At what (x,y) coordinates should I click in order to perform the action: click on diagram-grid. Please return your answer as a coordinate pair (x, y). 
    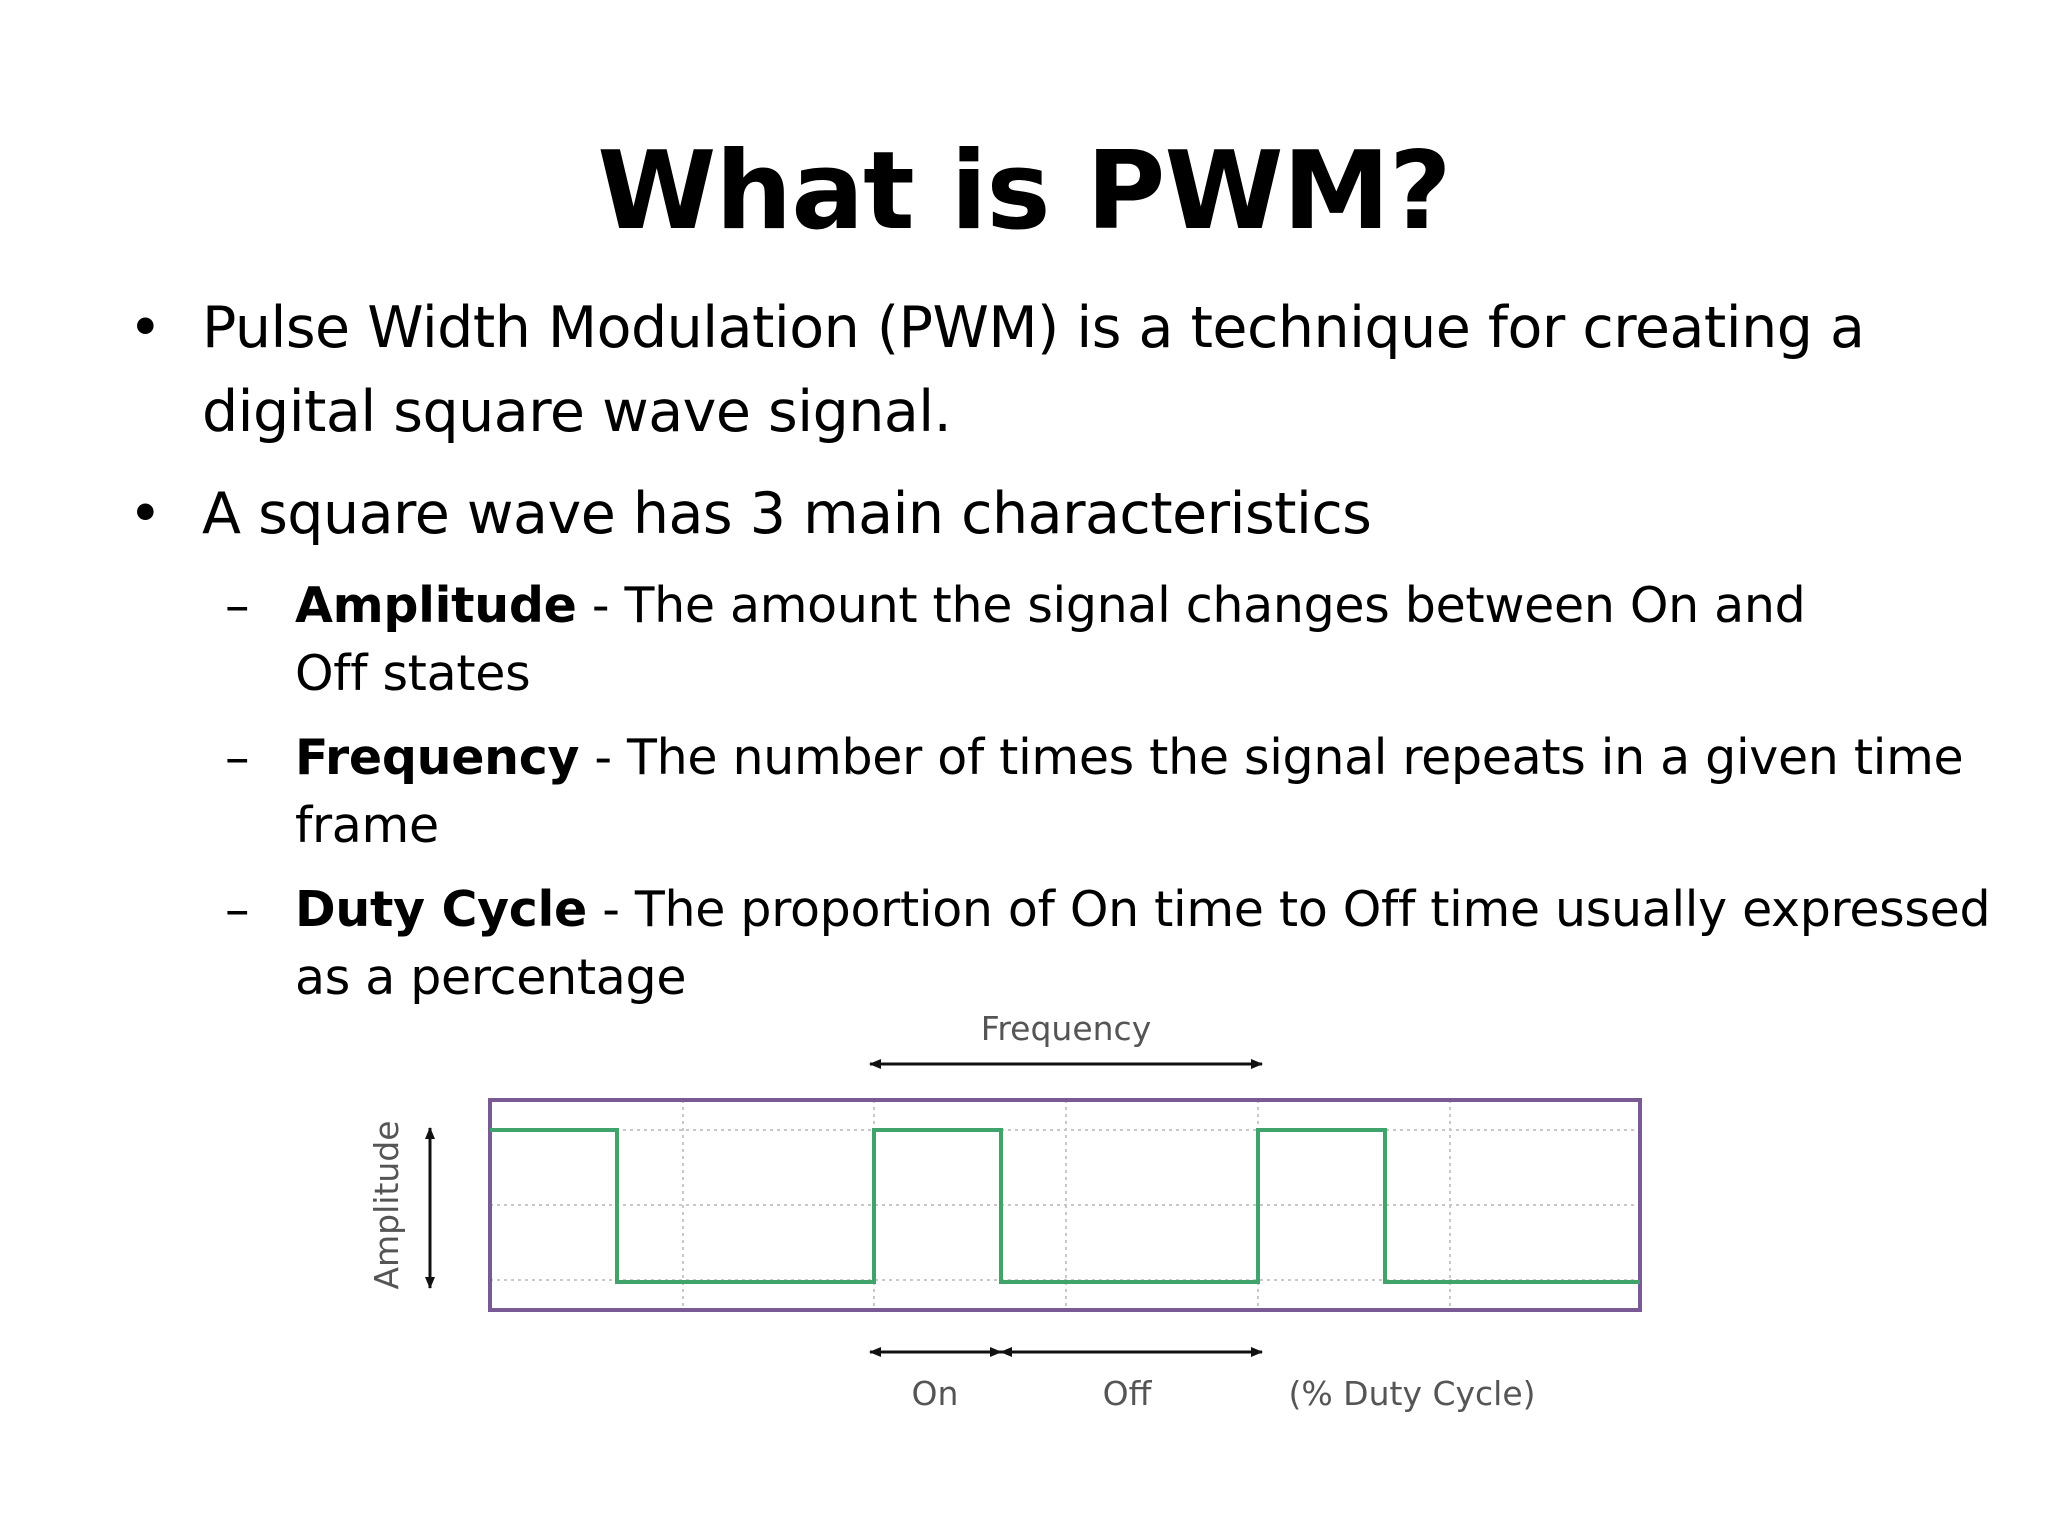
    Looking at the image, I should click on (1065, 1205).